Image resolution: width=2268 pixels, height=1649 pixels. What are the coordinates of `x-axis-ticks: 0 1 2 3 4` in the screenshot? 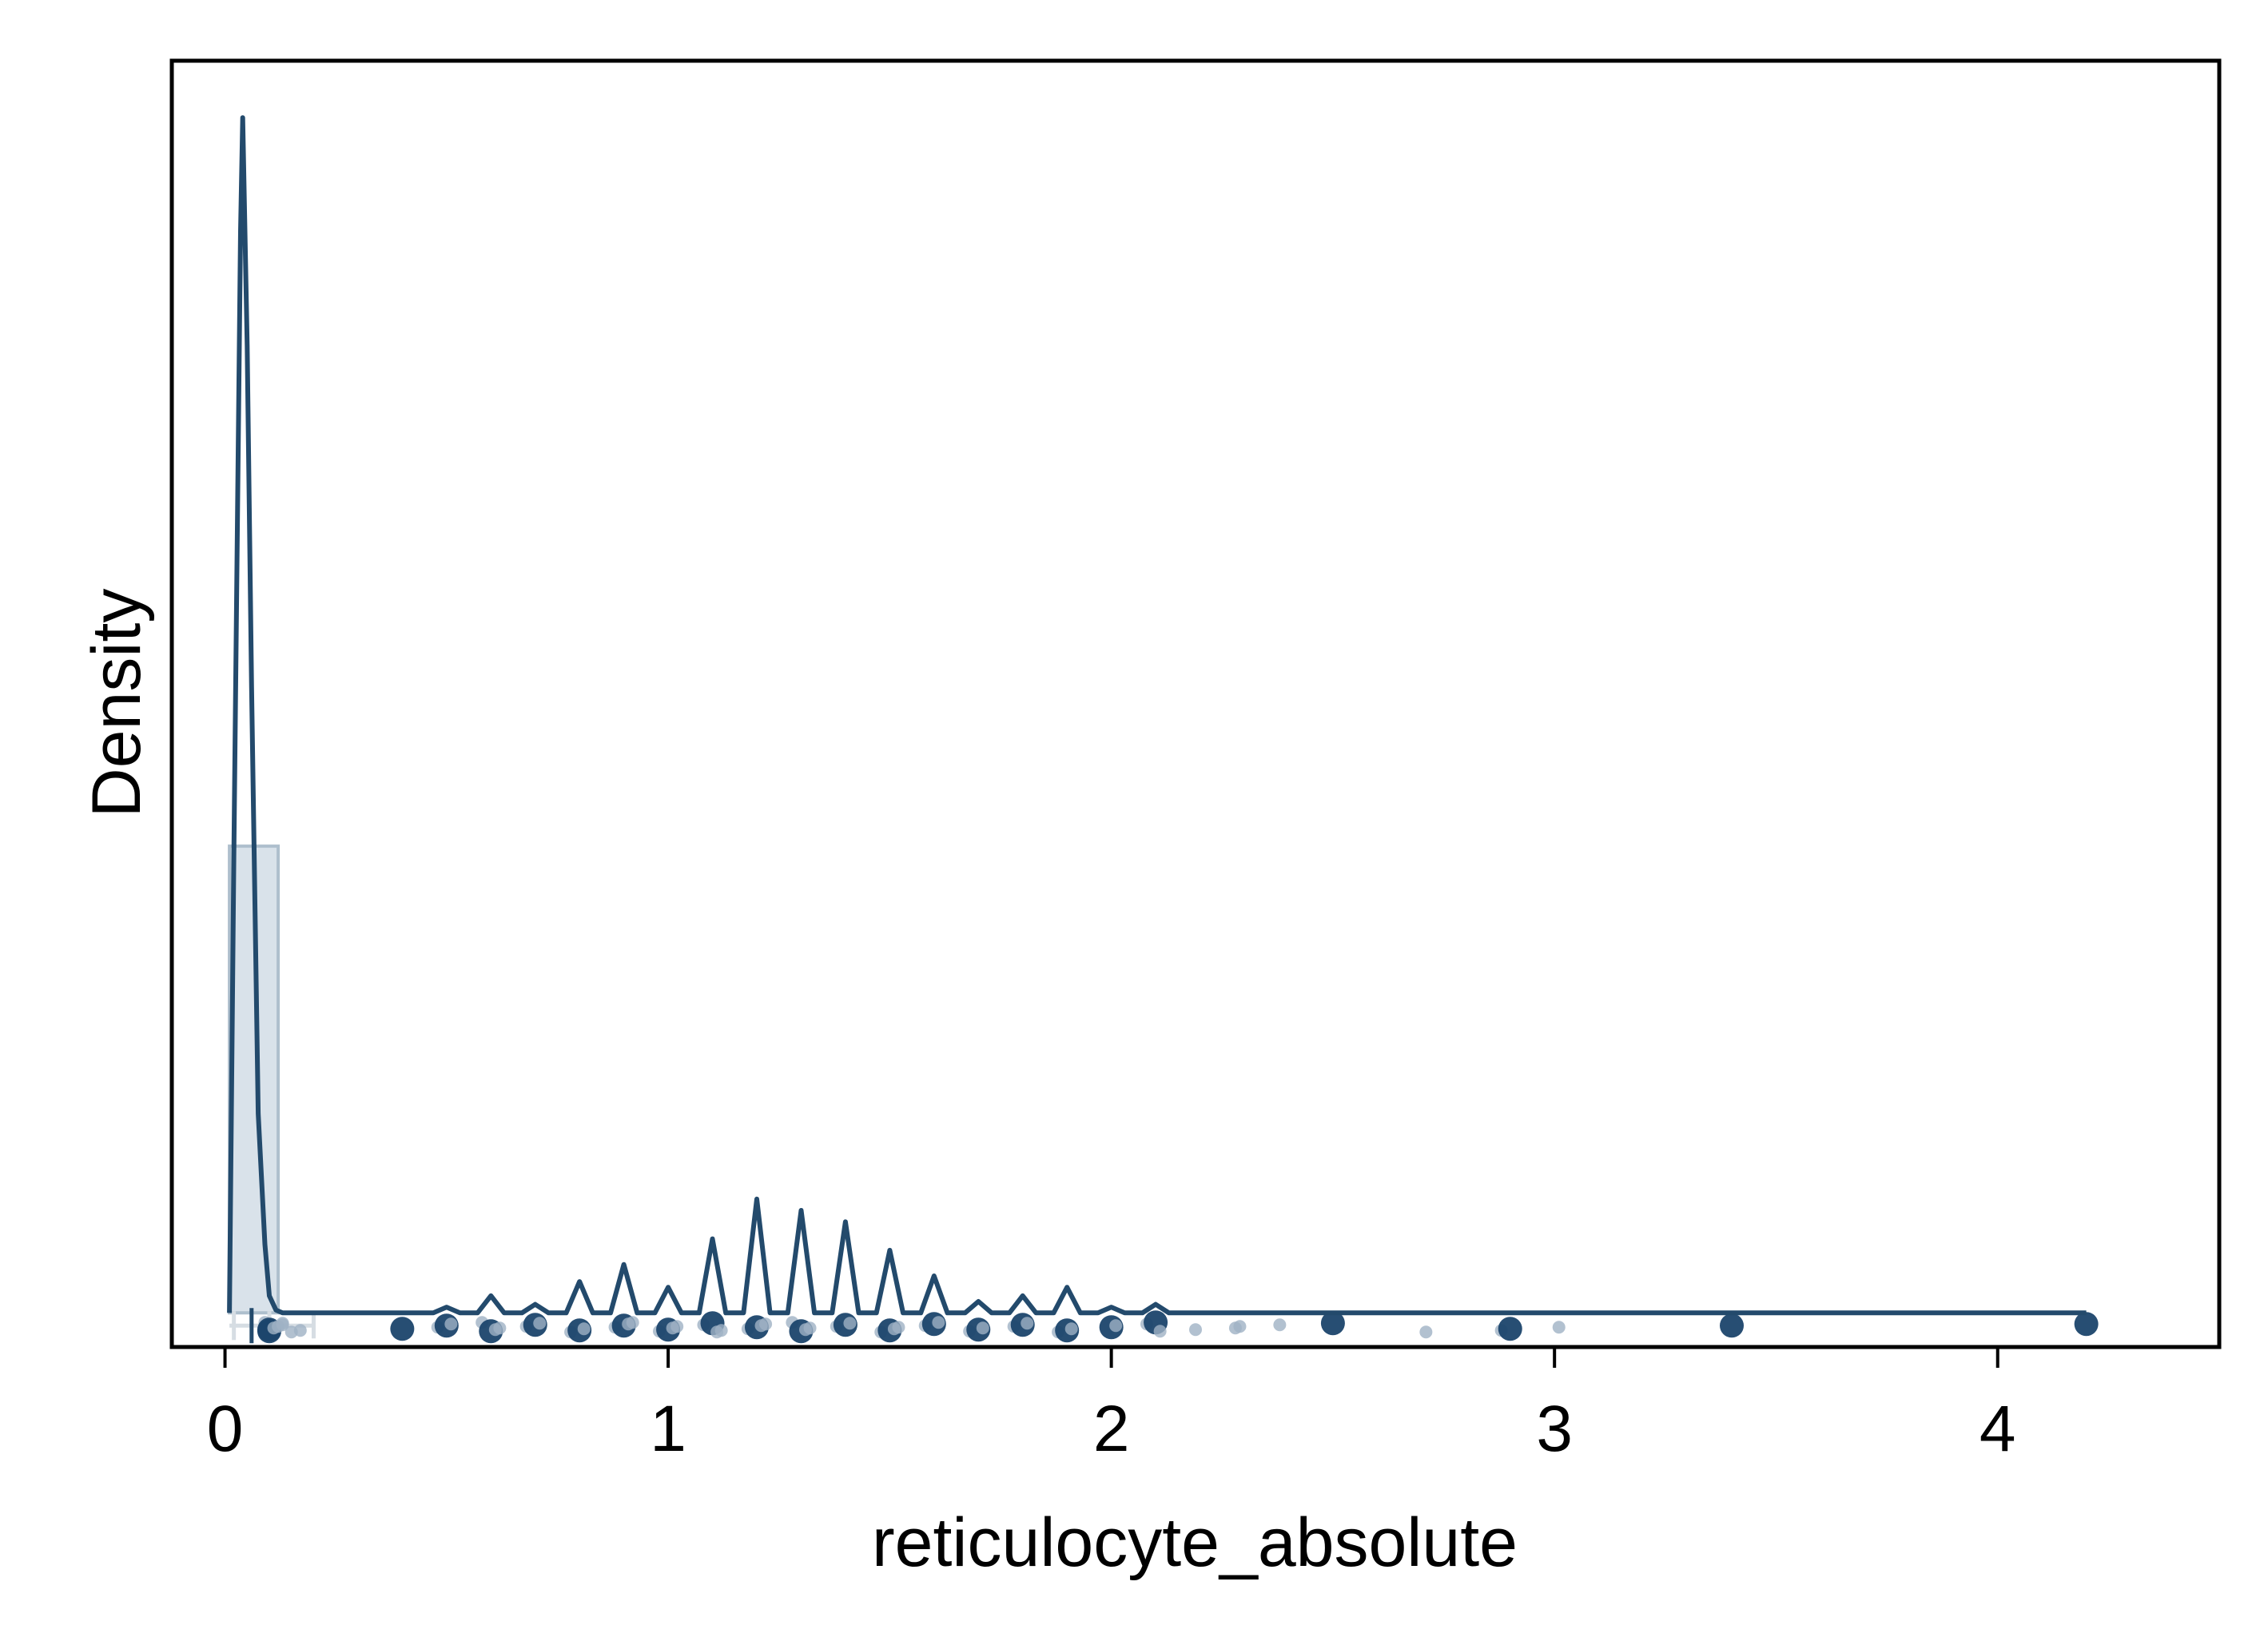 It's located at (1111, 1406).